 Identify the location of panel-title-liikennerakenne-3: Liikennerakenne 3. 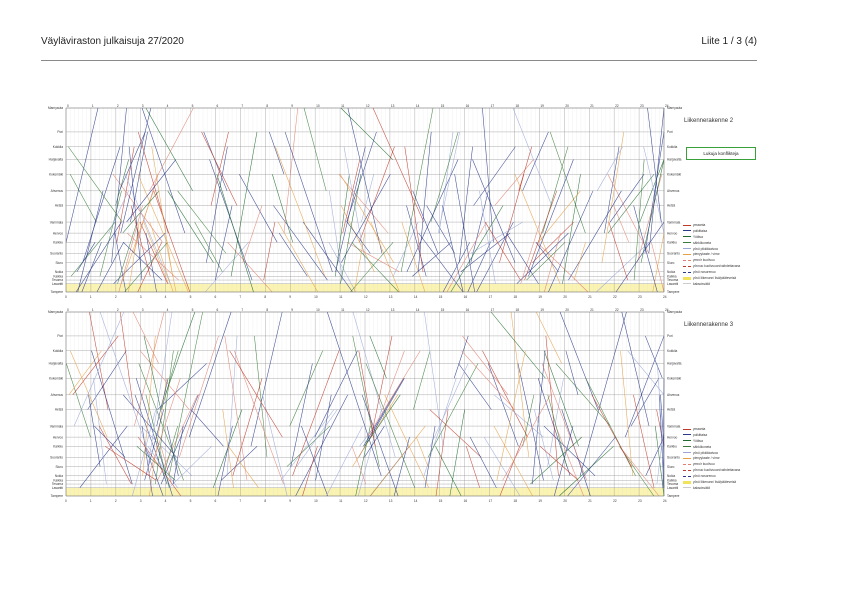
(709, 325).